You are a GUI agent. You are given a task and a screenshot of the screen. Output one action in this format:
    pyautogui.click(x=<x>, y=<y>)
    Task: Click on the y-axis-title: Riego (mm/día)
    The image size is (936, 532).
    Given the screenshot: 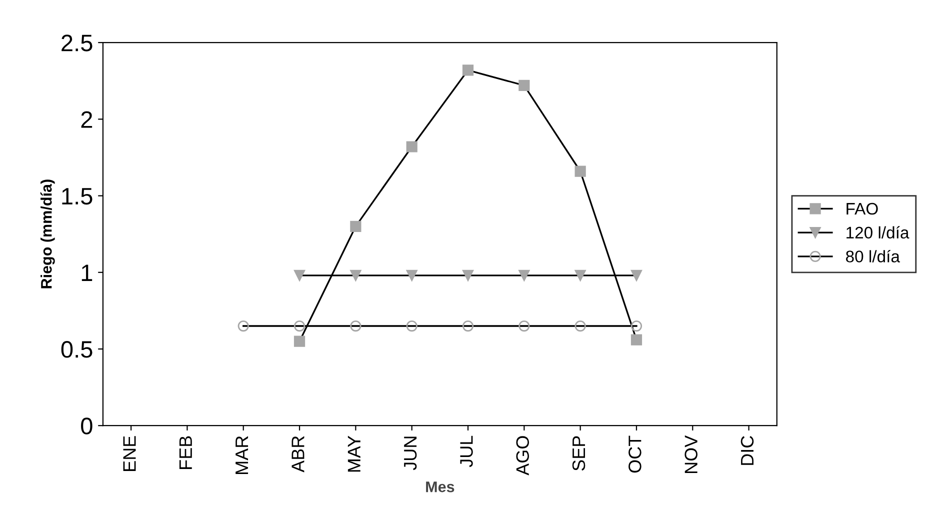 What is the action you would take?
    pyautogui.click(x=47, y=234)
    